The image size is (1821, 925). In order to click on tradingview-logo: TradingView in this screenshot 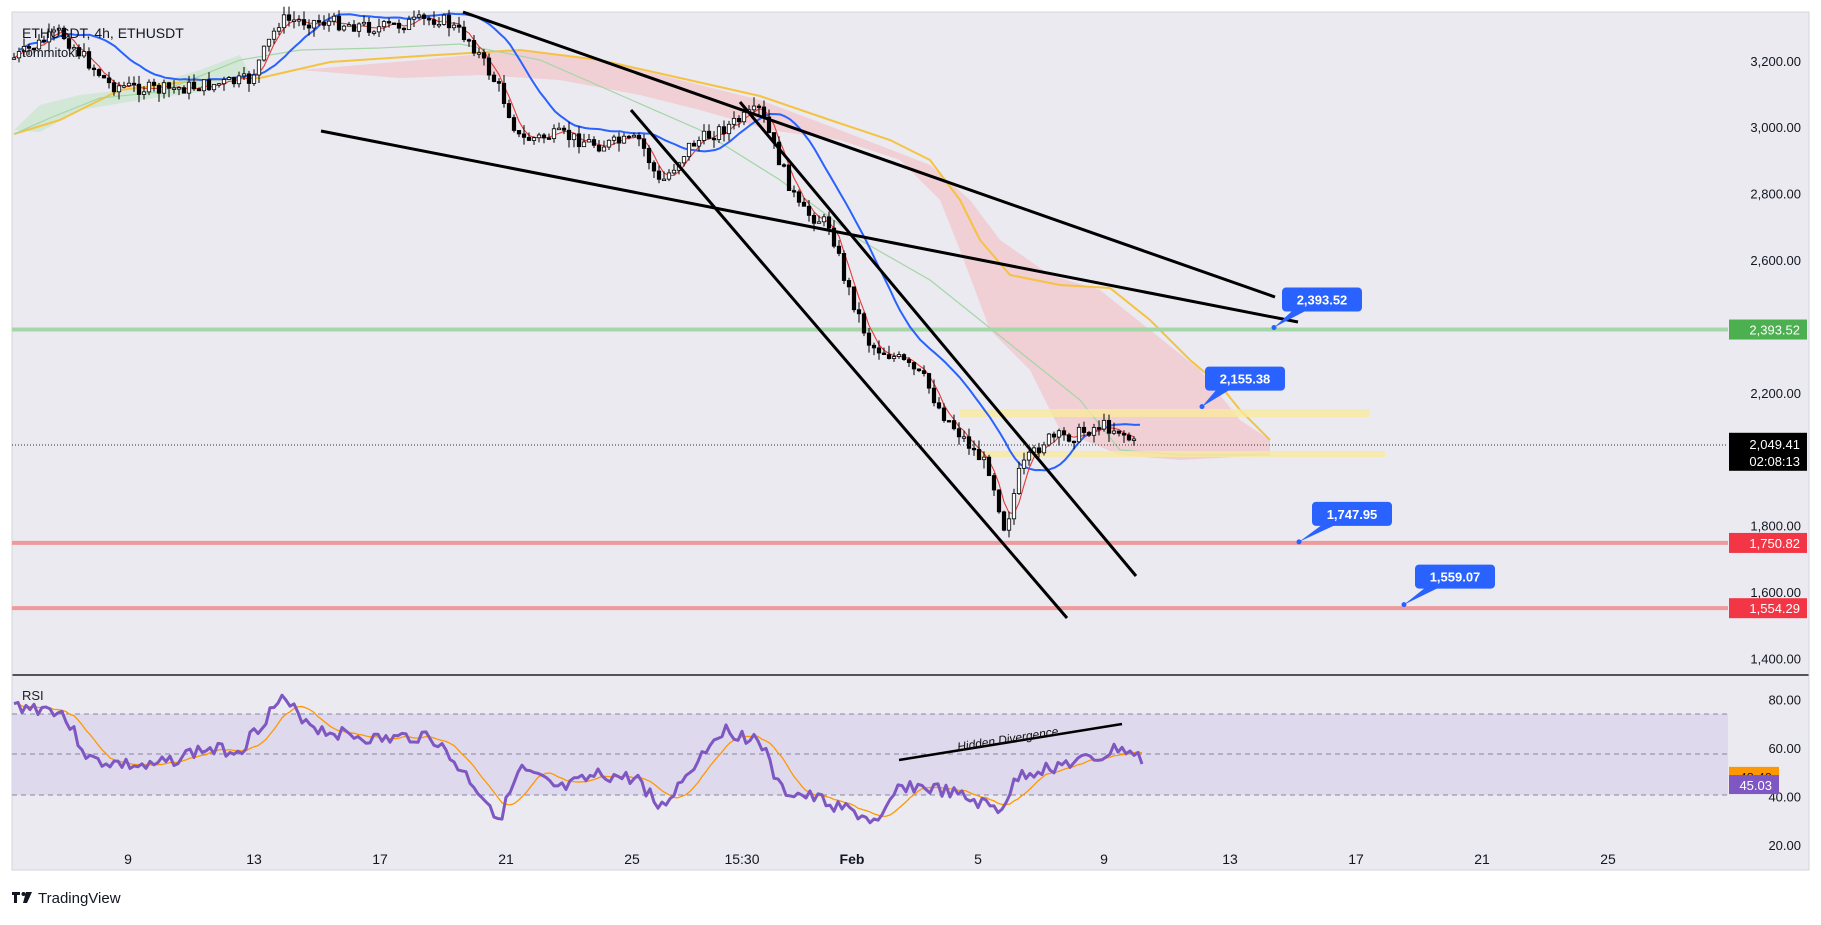, I will do `click(66, 898)`.